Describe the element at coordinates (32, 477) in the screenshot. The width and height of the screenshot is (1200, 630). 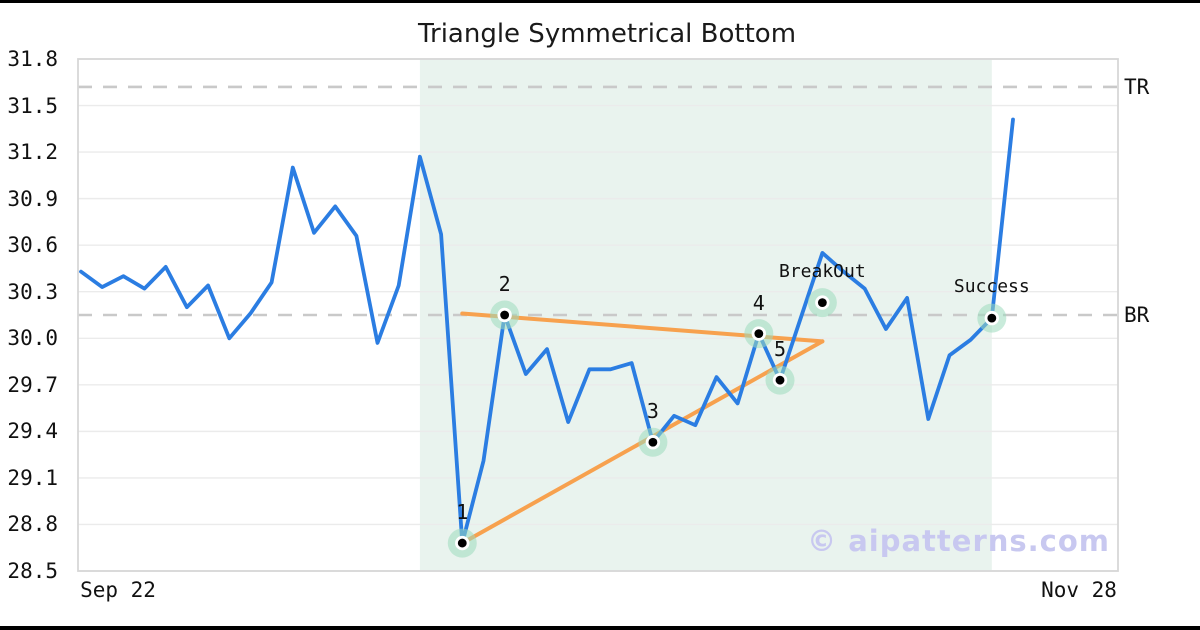
I see `y-axis-tick-label: 29.1` at that location.